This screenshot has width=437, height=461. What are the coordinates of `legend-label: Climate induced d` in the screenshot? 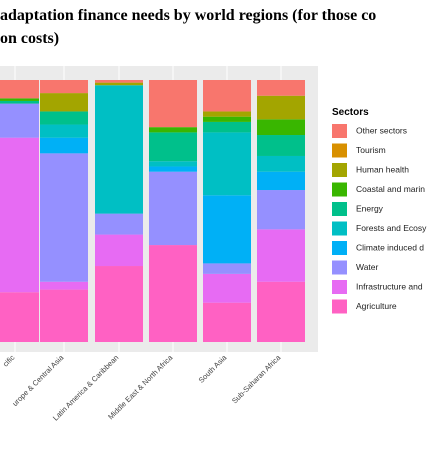 It's located at (390, 247).